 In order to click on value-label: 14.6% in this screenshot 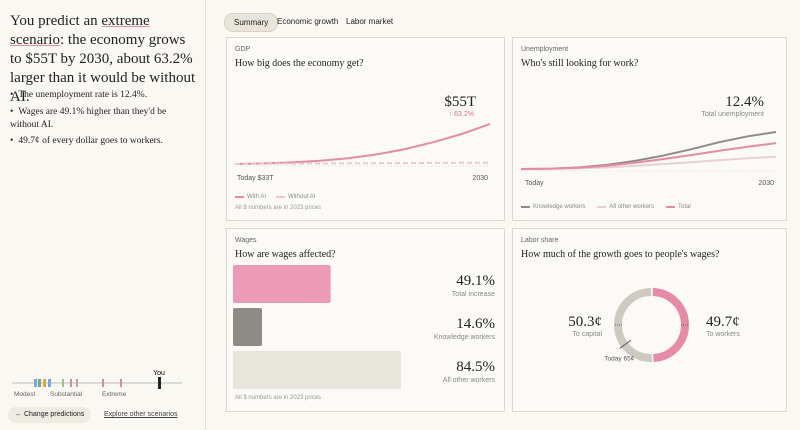, I will do `click(475, 324)`.